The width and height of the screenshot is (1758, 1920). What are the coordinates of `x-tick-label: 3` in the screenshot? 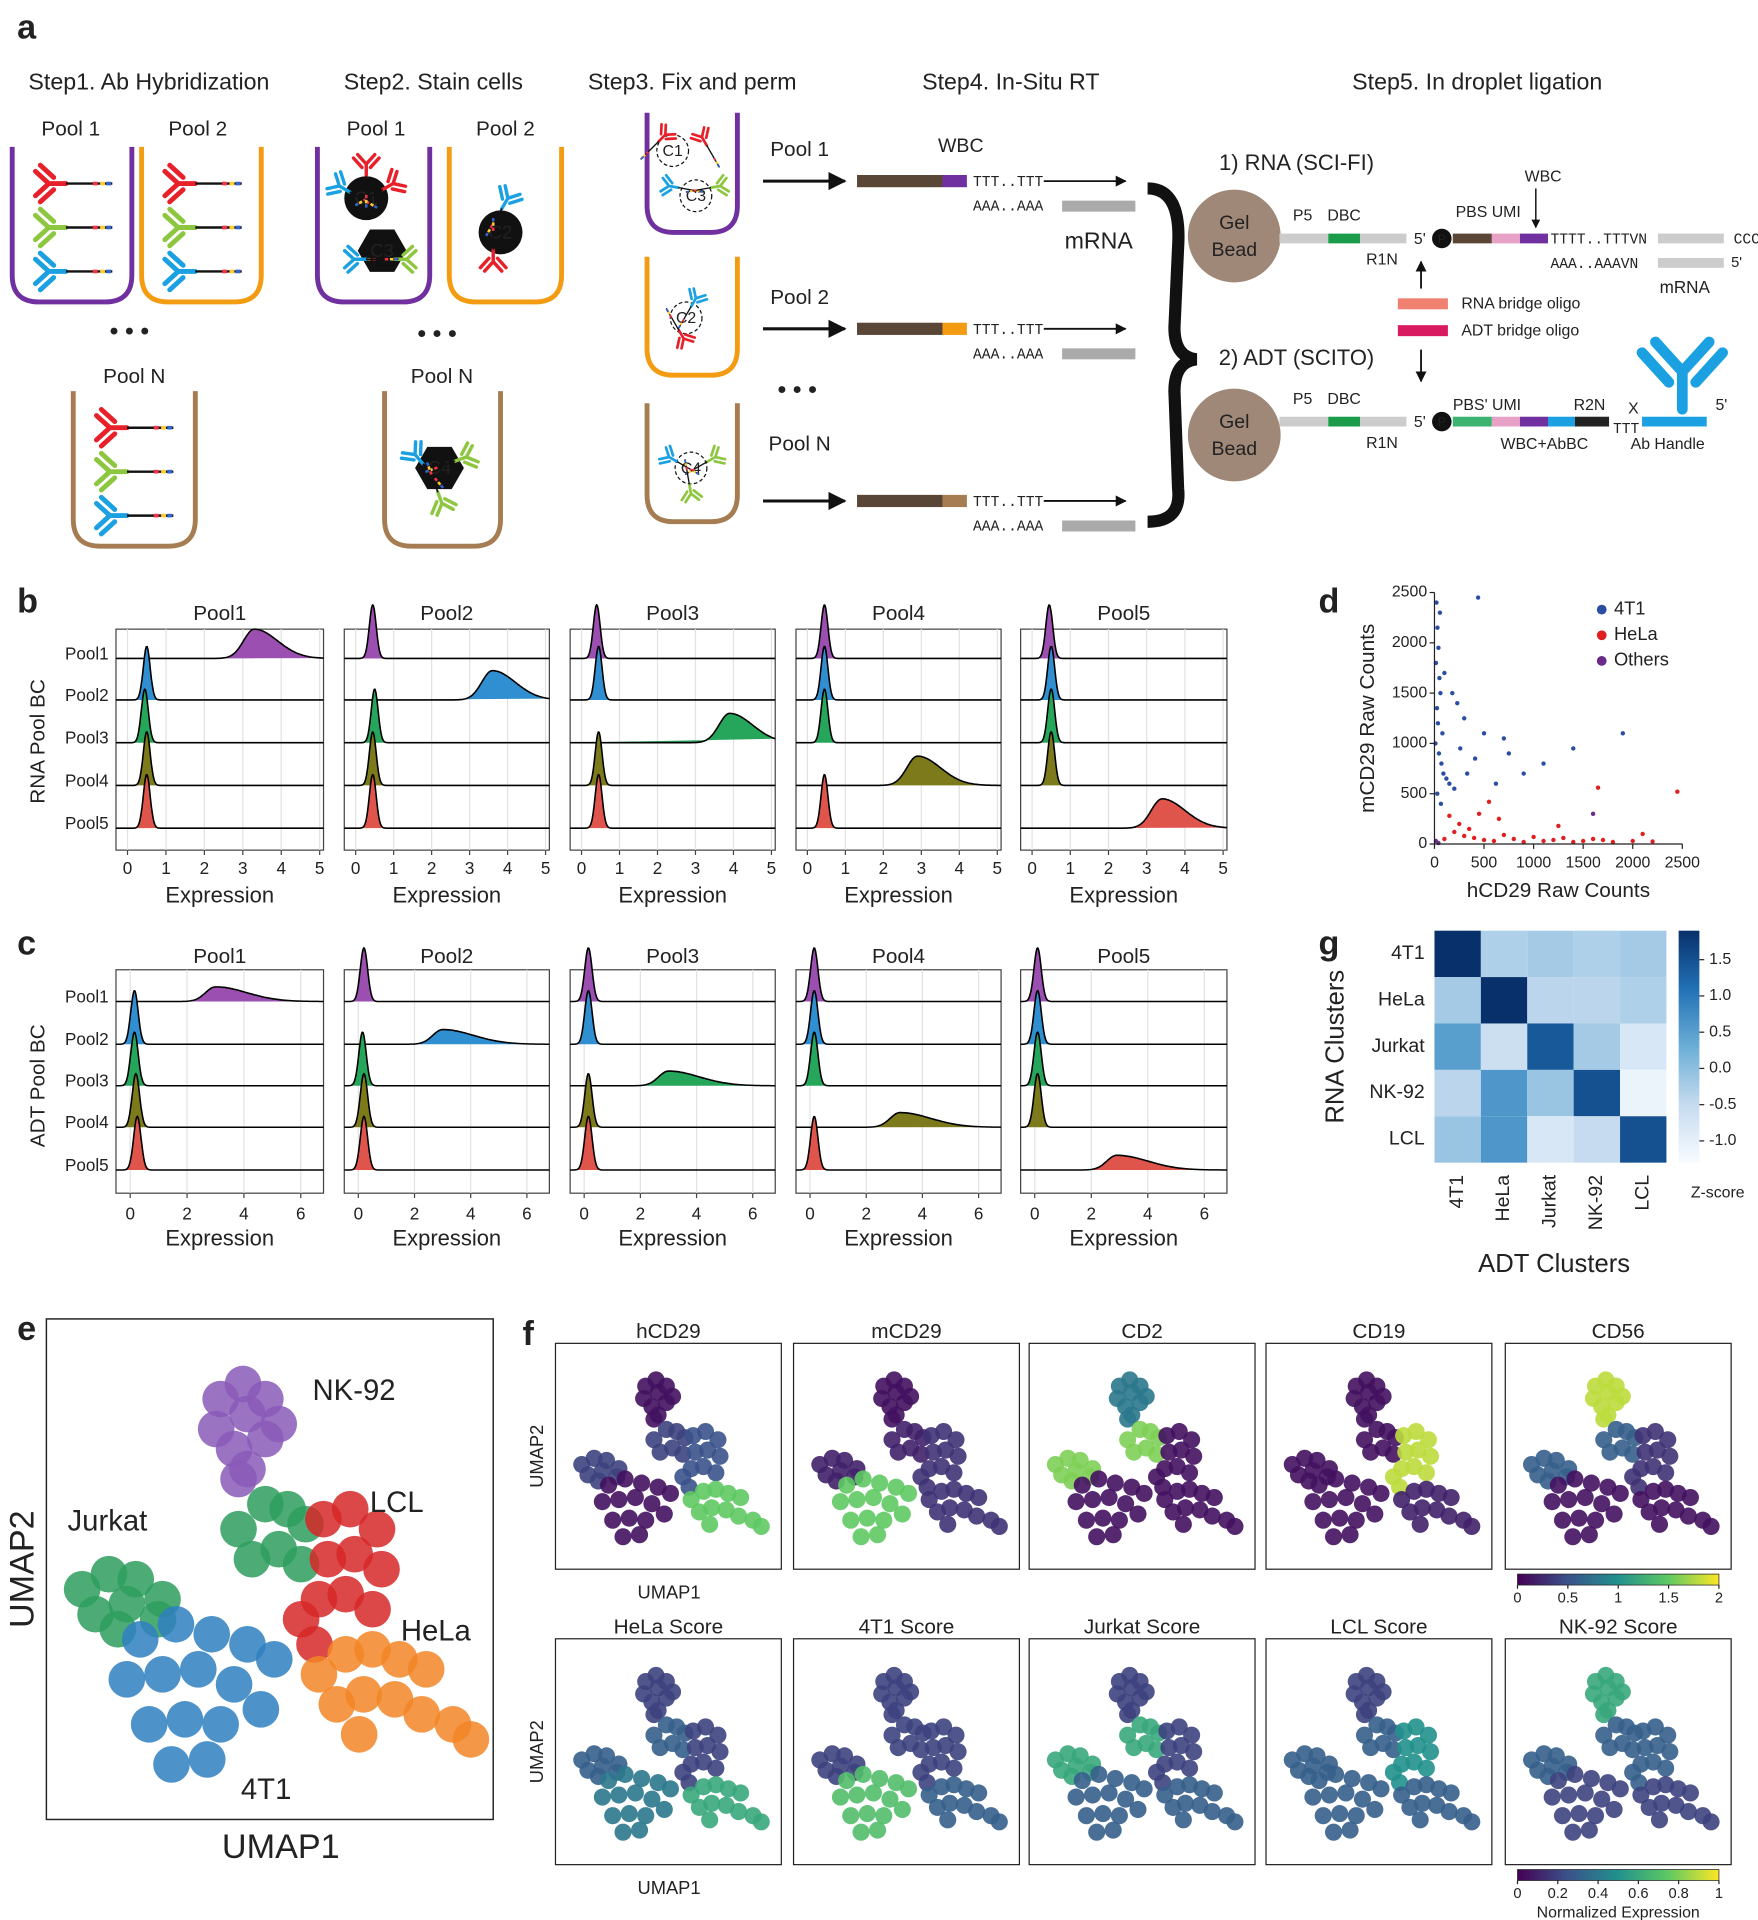 It's located at (243, 868).